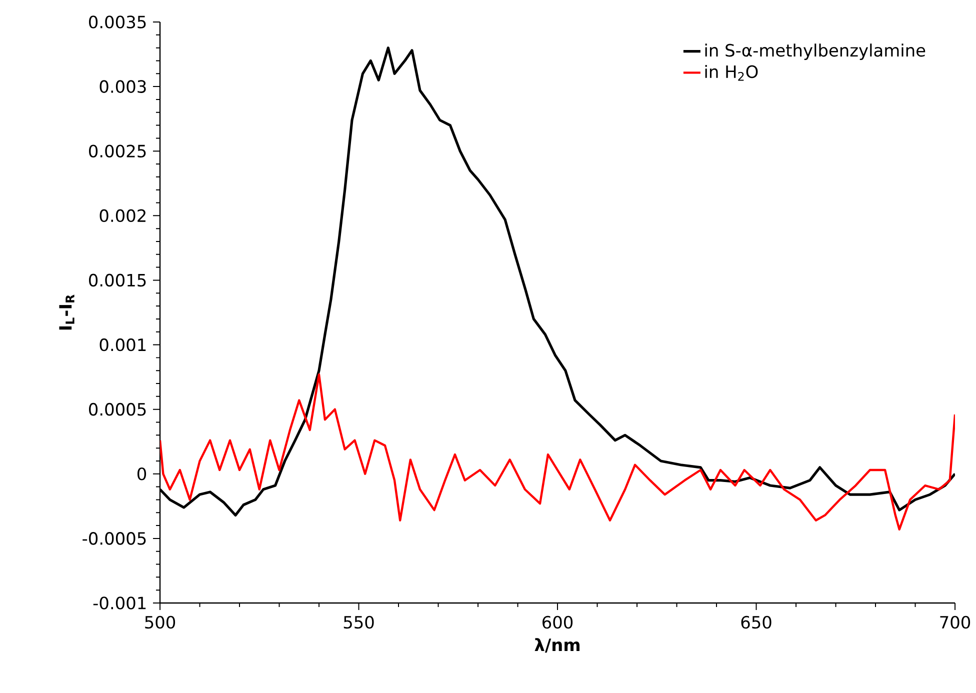  I want to click on y-tick-label: 0, so click(141, 473).